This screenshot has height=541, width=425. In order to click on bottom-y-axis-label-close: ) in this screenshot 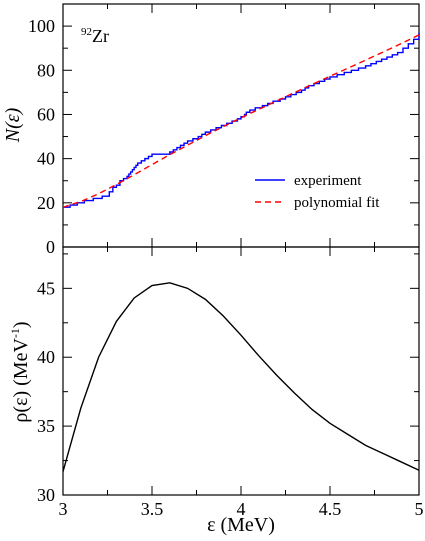, I will do `click(21, 324)`.